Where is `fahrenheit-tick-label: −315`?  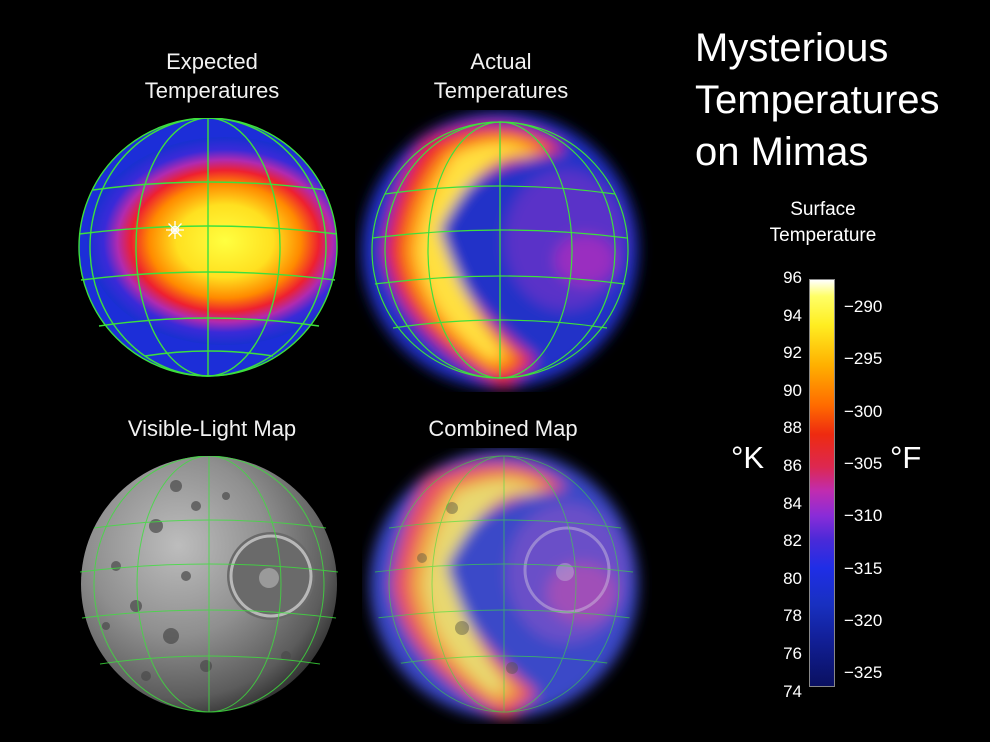 fahrenheit-tick-label: −315 is located at coordinates (863, 568).